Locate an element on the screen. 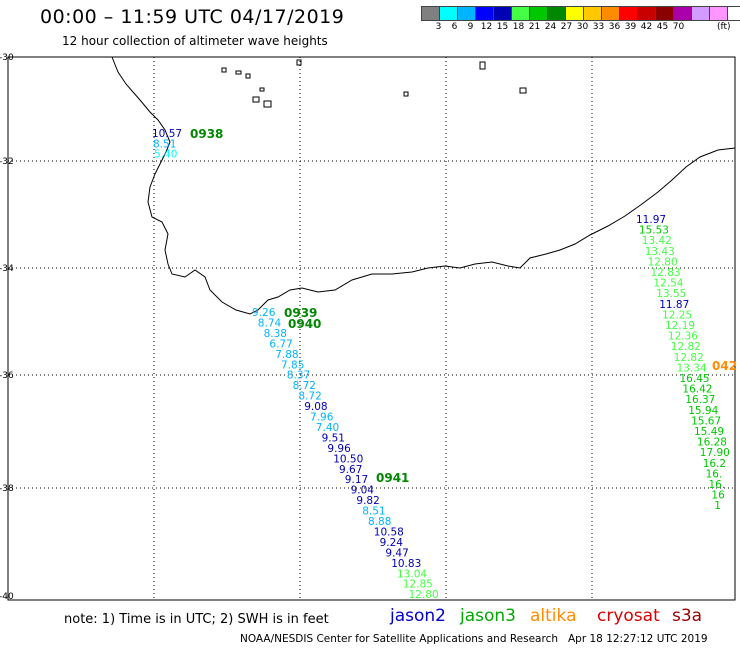 The height and width of the screenshot is (650, 740). swh-value: 12.83 is located at coordinates (666, 273).